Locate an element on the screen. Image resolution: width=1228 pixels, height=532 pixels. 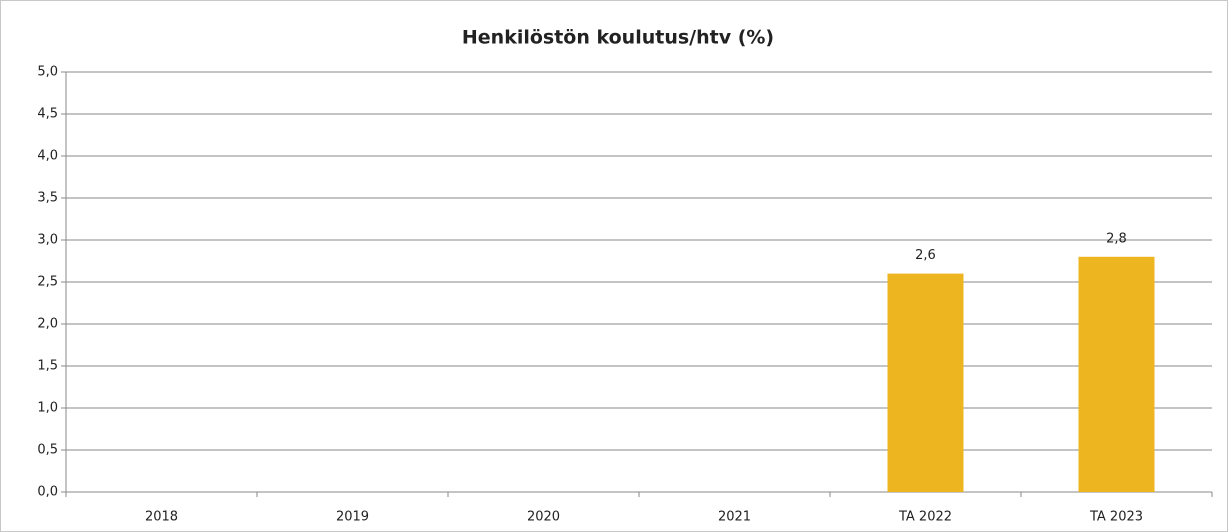
y-tick-label: 3,0 is located at coordinates (47, 240).